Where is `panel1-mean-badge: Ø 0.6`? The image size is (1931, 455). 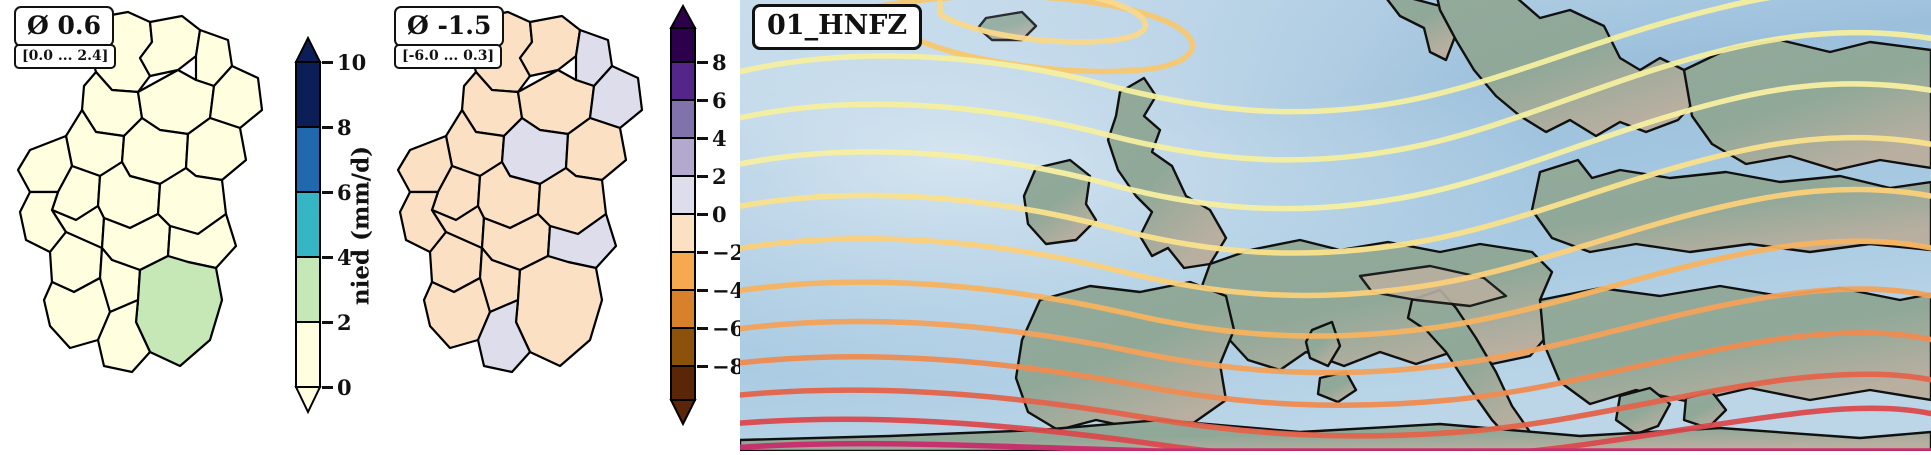
panel1-mean-badge: Ø 0.6 is located at coordinates (64, 26).